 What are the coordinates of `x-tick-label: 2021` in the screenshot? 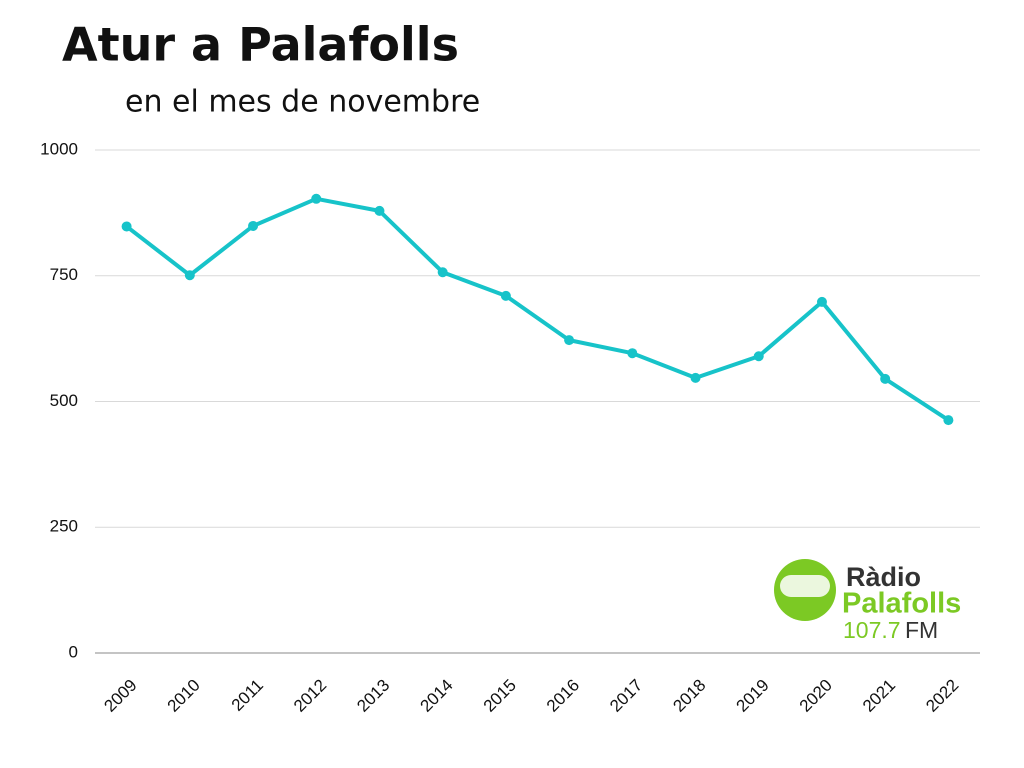 It's located at (879, 696).